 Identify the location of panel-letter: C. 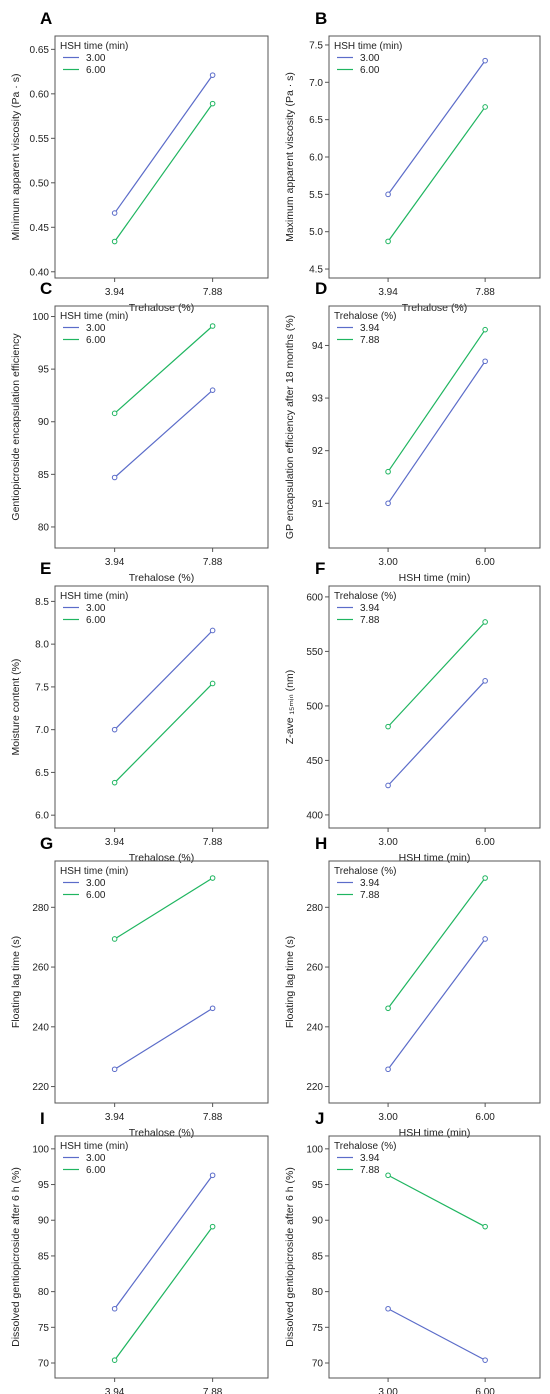
(46, 288).